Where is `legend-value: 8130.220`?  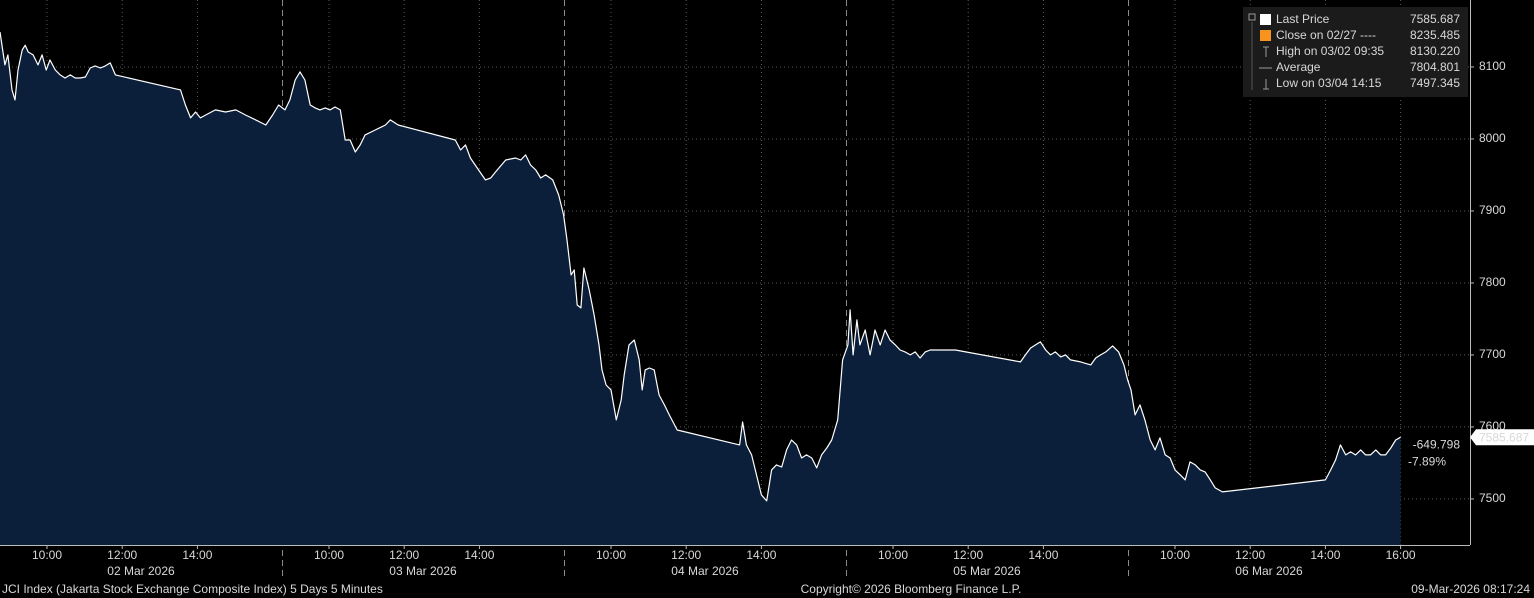 legend-value: 8130.220 is located at coordinates (1435, 51).